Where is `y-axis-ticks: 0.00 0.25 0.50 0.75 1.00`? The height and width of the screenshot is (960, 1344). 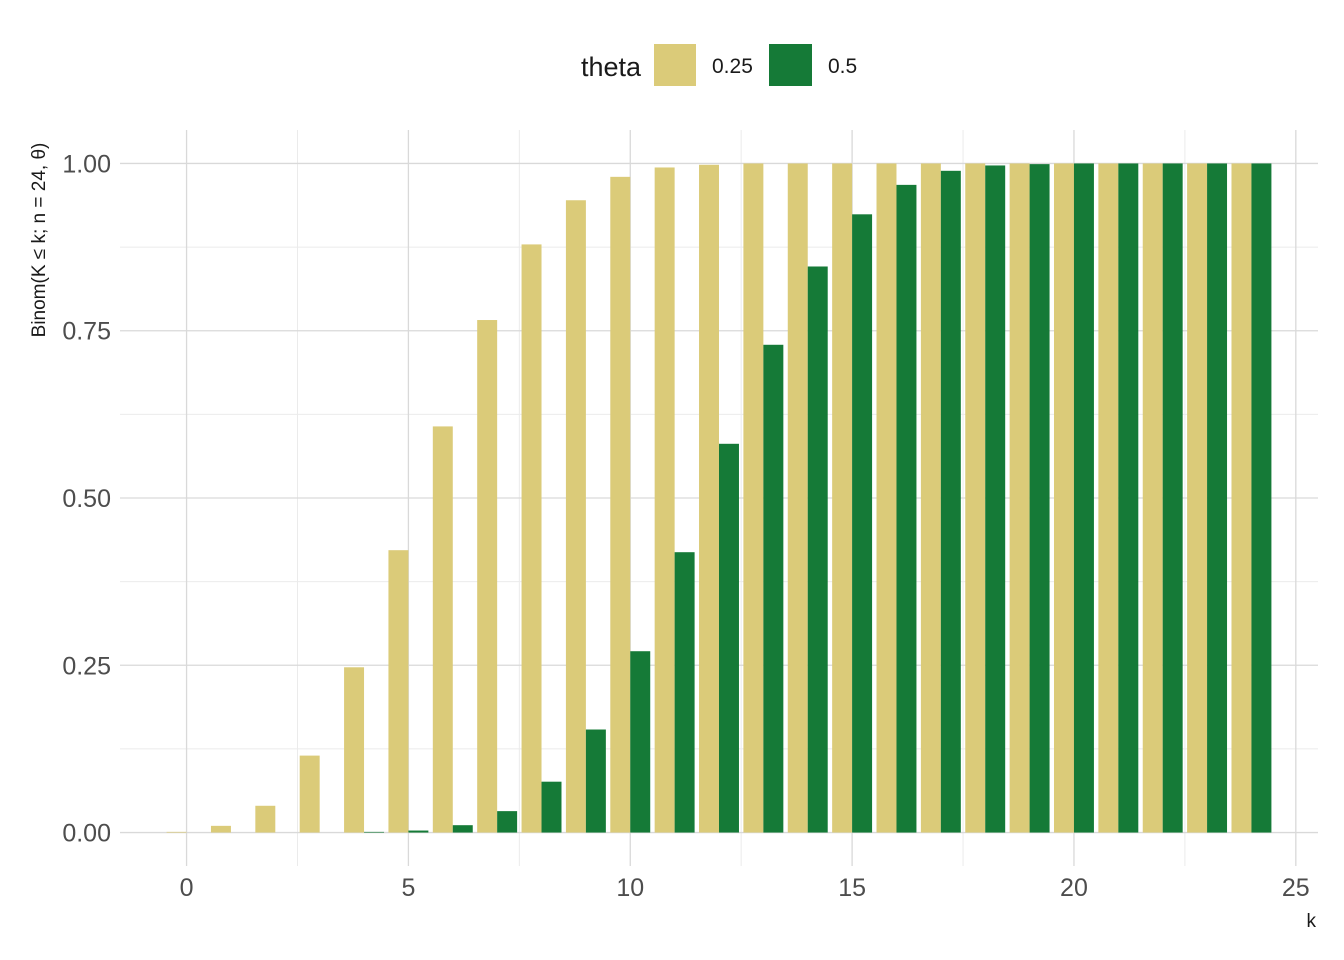 y-axis-ticks: 0.00 0.25 0.50 0.75 1.00 is located at coordinates (86, 498).